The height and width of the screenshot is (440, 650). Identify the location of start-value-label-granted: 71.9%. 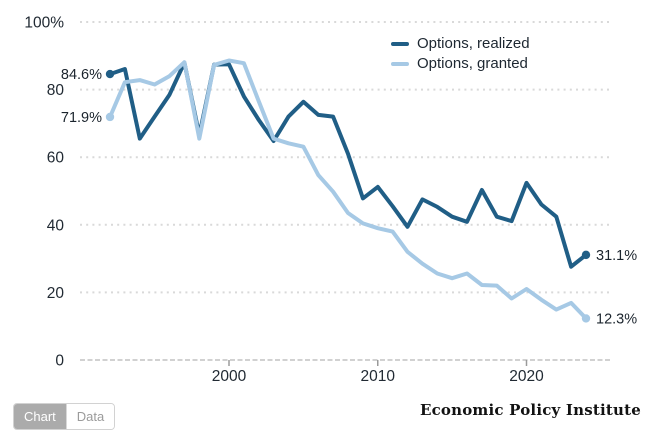
(81, 118).